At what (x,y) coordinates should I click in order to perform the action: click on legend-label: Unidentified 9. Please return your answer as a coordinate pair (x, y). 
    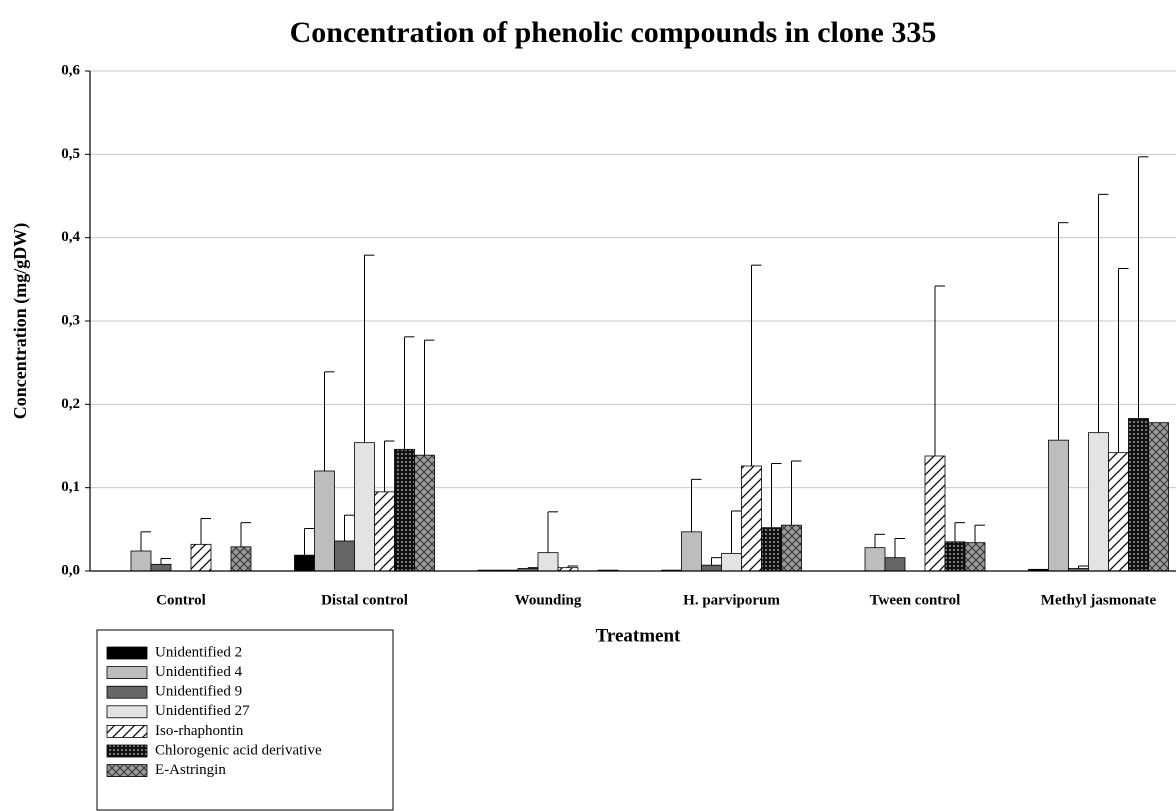
    Looking at the image, I should click on (198, 692).